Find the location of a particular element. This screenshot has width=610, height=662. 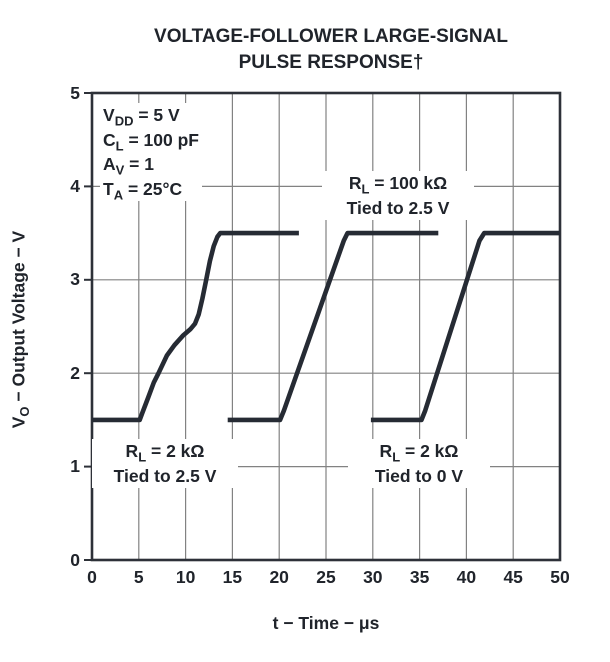

curve-rl-2k-0v is located at coordinates (465, 326).